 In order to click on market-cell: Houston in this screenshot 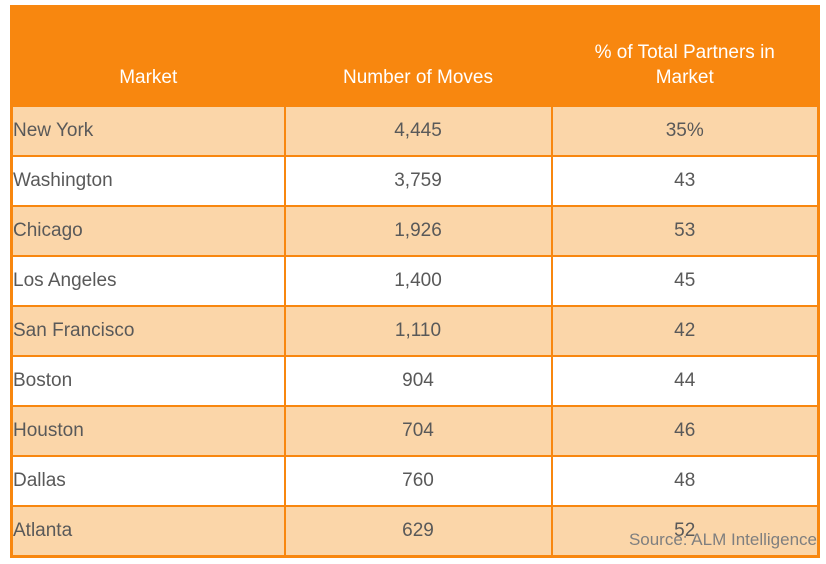, I will do `click(148, 431)`.